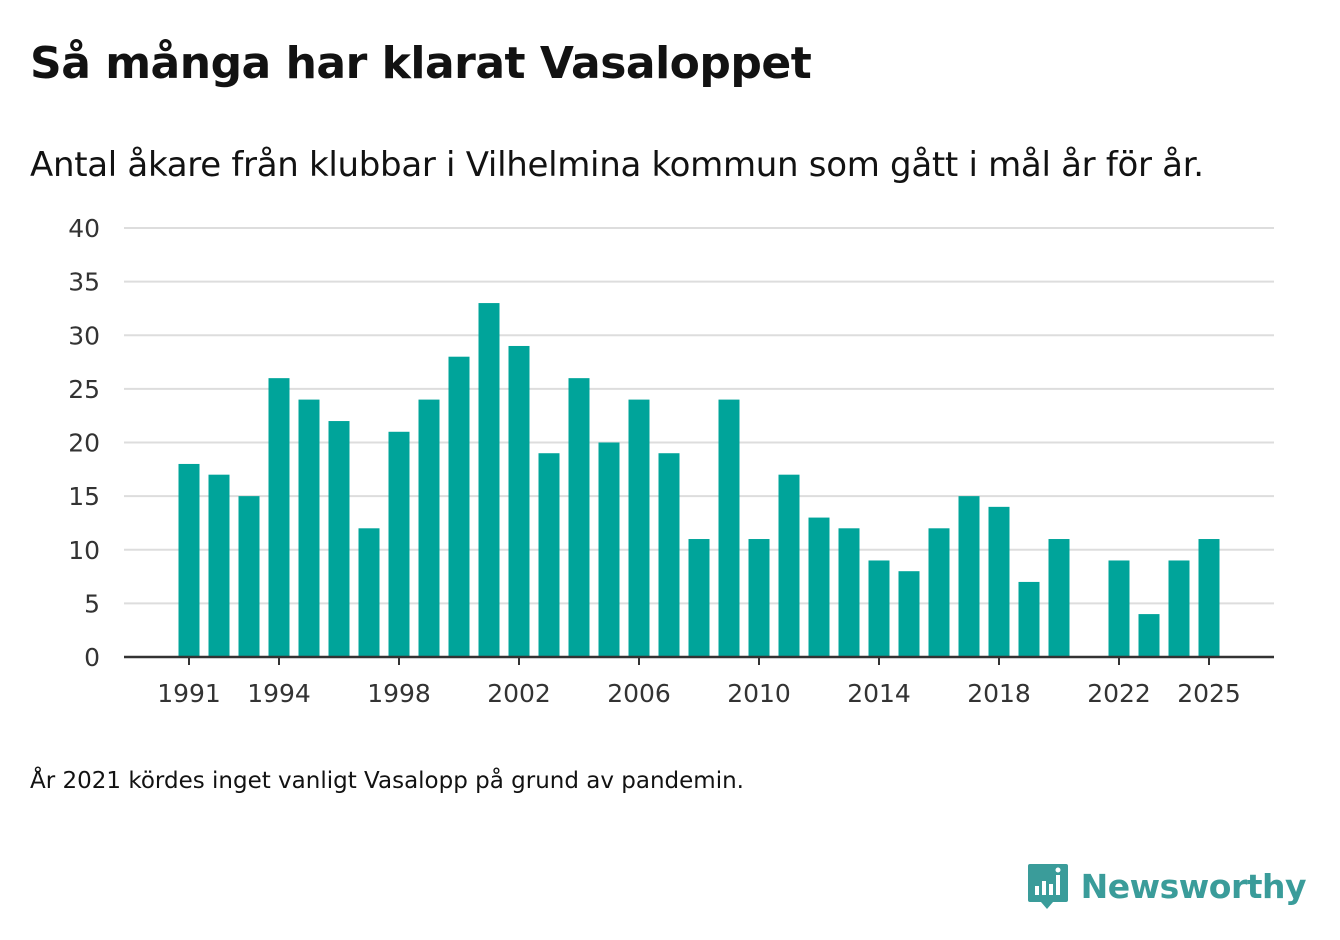 This screenshot has width=1340, height=940. I want to click on bar-1994, so click(279, 517).